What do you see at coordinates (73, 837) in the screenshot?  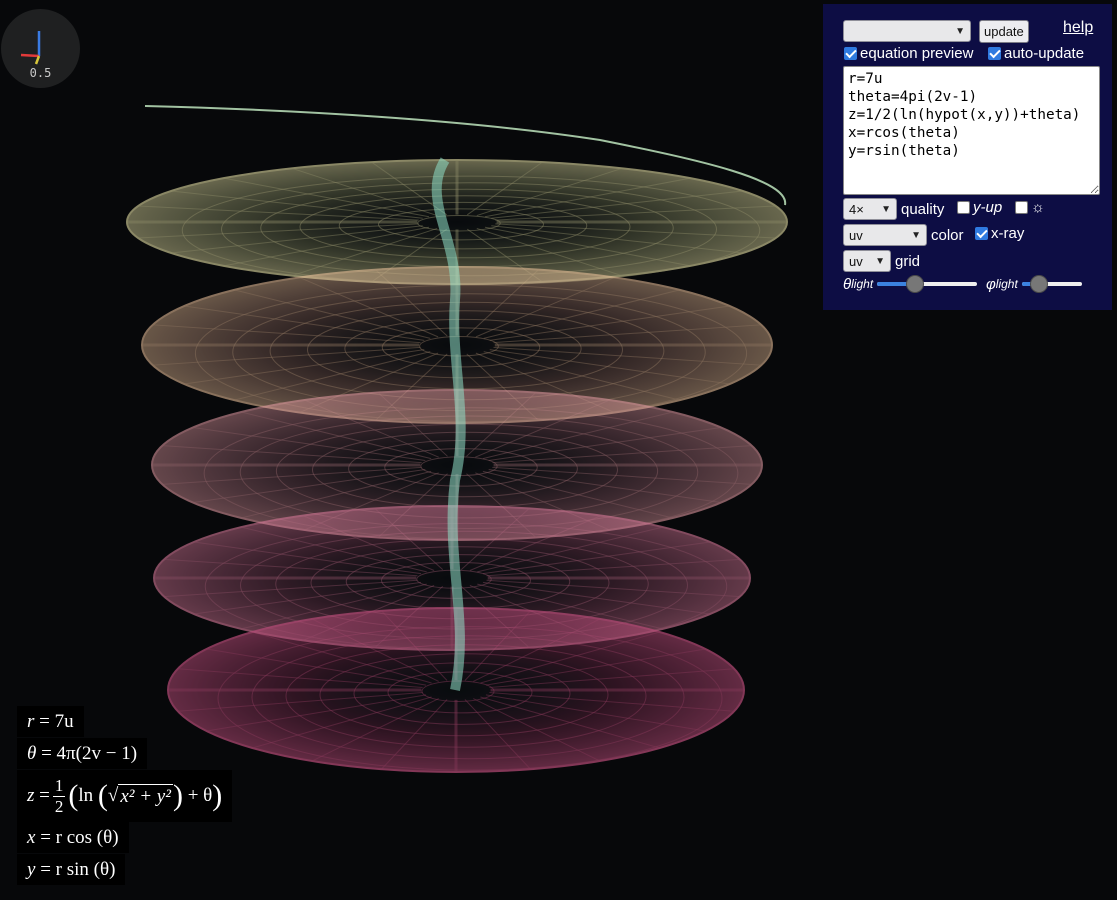 I see `preview-line-x: x = r cos (θ)` at bounding box center [73, 837].